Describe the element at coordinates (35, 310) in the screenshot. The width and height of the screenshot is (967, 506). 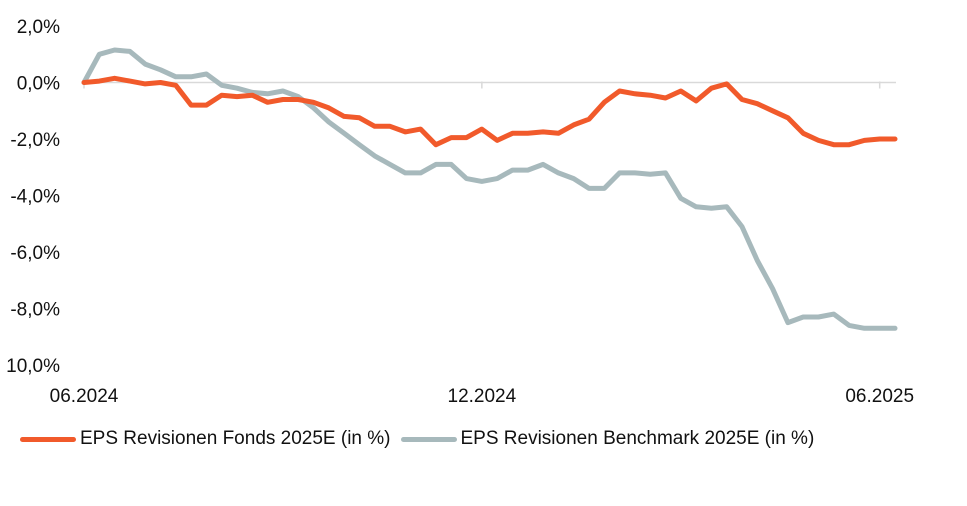
I see `y-tick-label: -8,0%` at that location.